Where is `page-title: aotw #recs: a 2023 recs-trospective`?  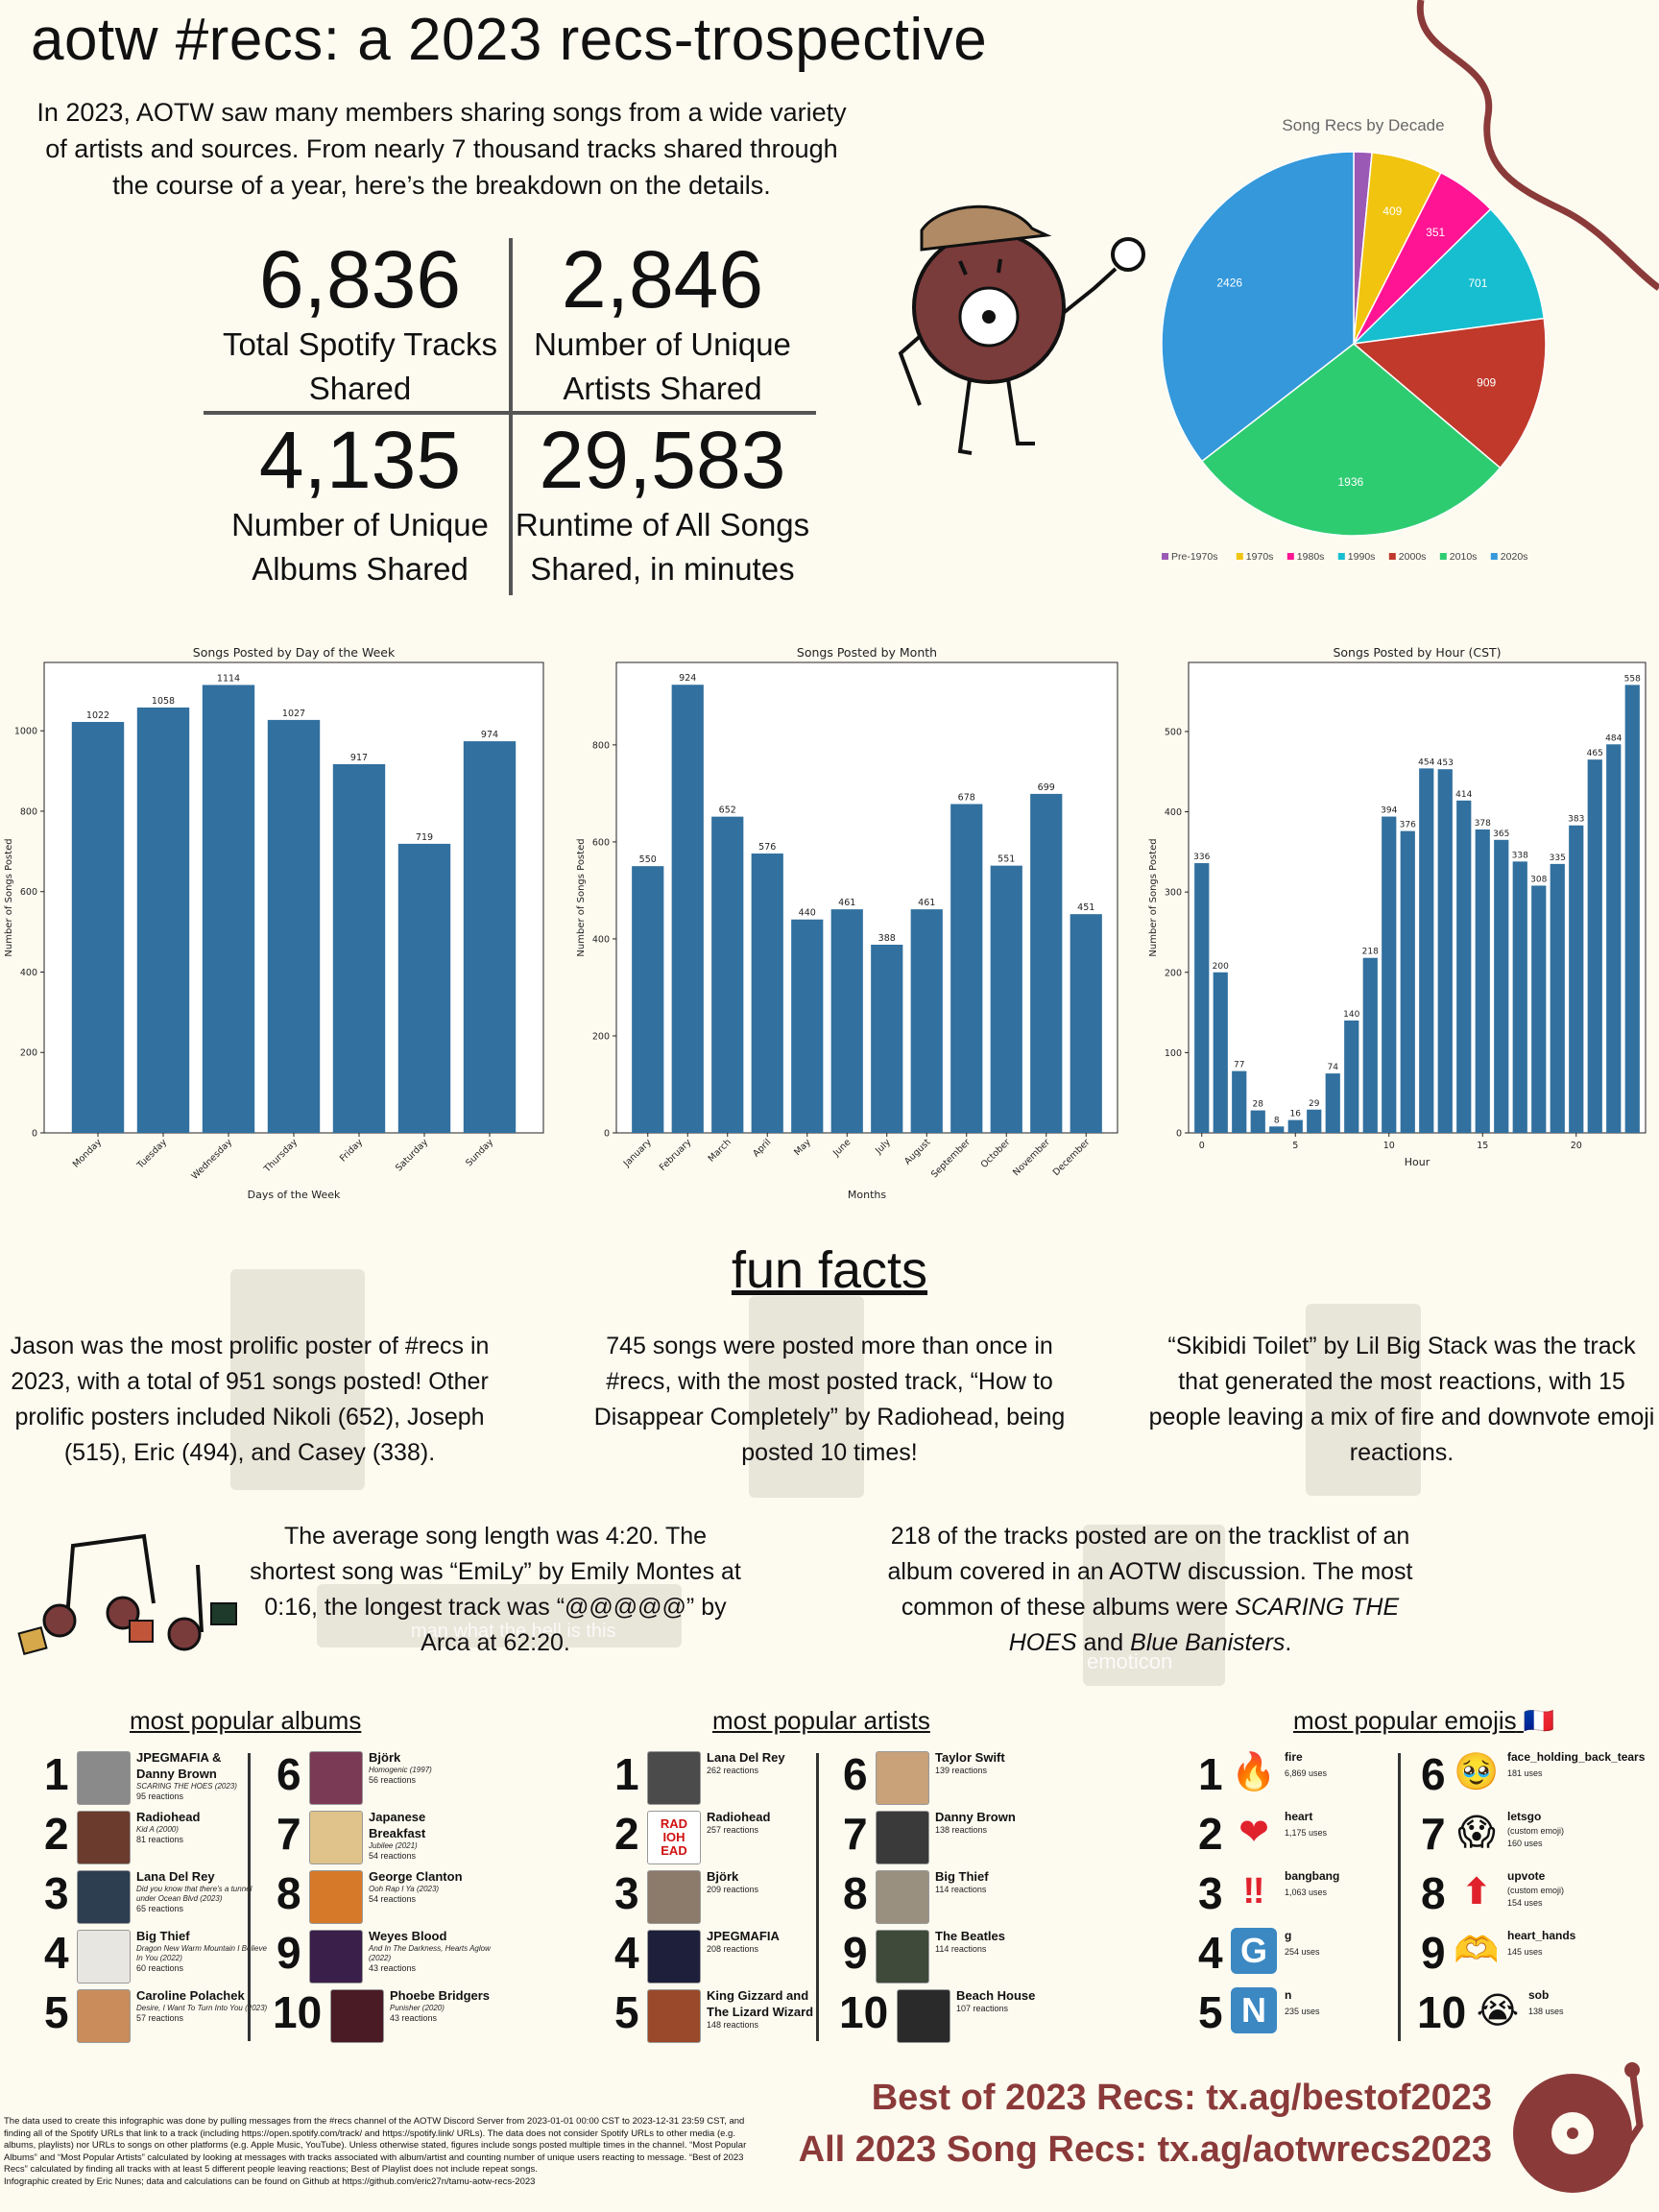
page-title: aotw #recs: a 2023 recs-trospective is located at coordinates (509, 40).